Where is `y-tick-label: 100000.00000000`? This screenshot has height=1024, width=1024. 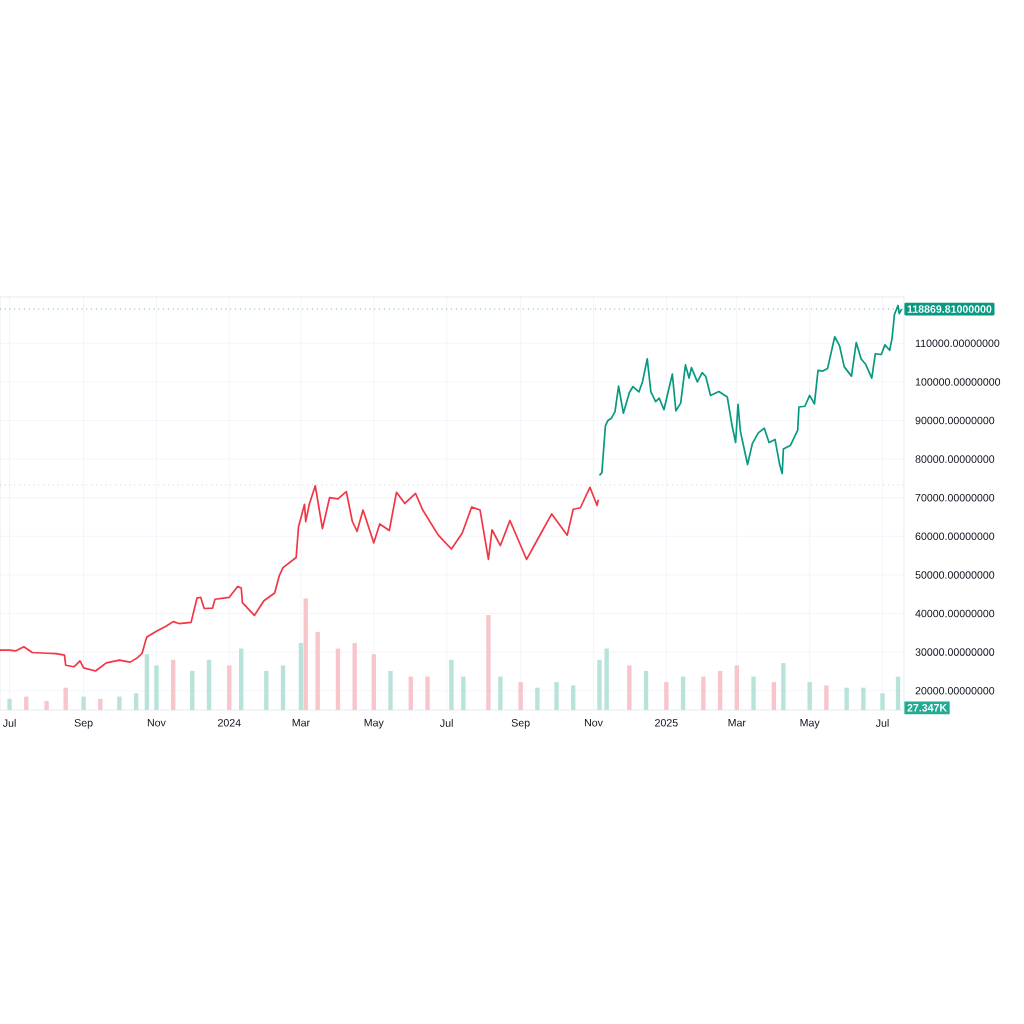 y-tick-label: 100000.00000000 is located at coordinates (958, 382).